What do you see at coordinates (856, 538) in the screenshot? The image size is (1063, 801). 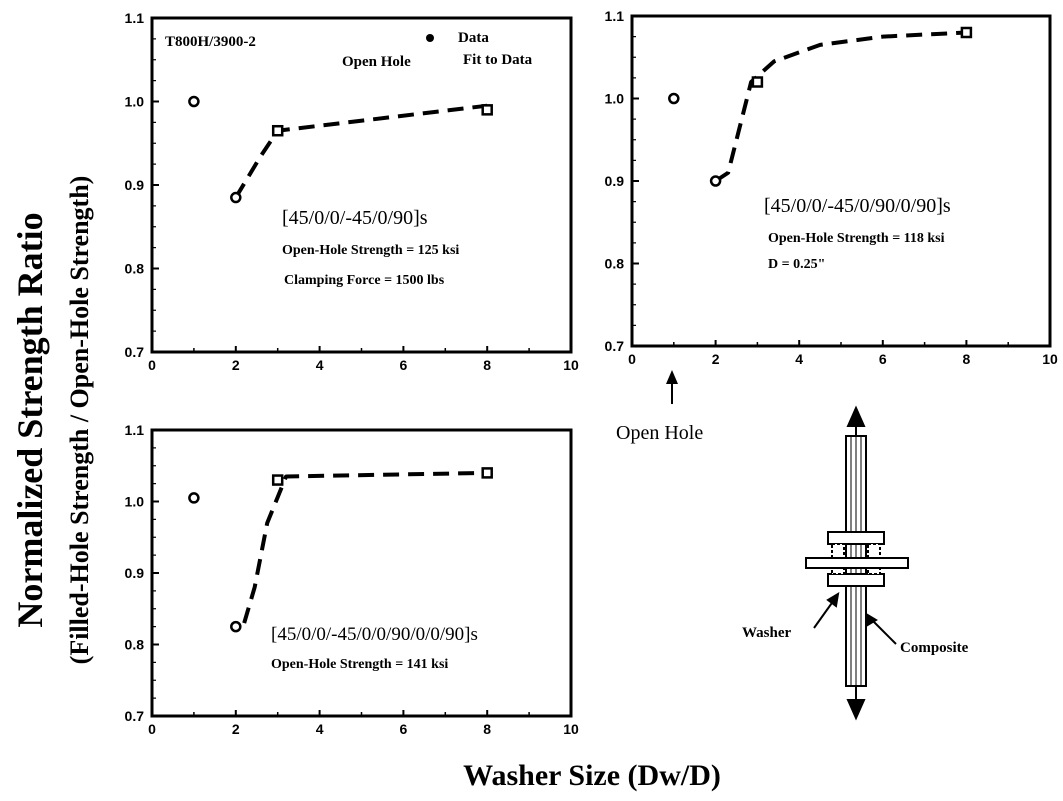 I see `washer-top` at bounding box center [856, 538].